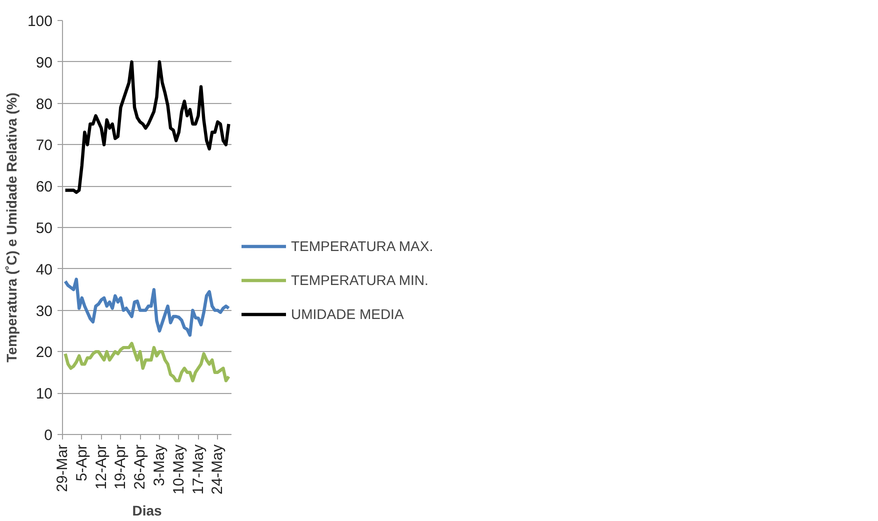  Describe the element at coordinates (44, 269) in the screenshot. I see `y-tick-label: 40` at that location.